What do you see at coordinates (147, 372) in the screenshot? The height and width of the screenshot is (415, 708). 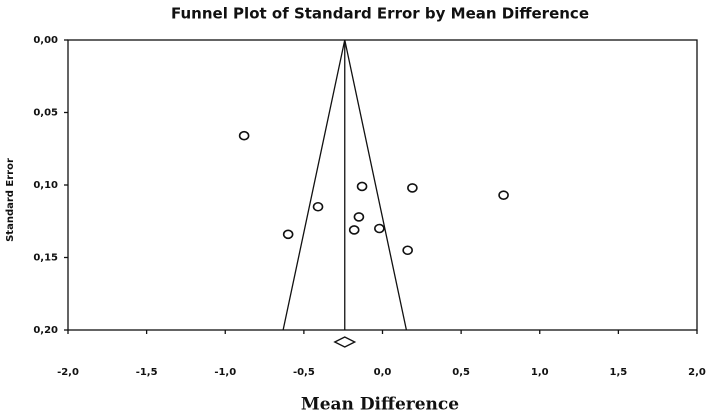 I see `x-tick-label: -1,5` at bounding box center [147, 372].